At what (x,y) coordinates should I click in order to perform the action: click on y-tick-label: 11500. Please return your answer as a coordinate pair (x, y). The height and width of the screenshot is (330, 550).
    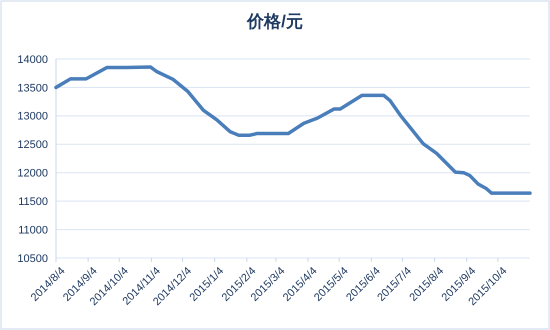
    Looking at the image, I should click on (33, 202).